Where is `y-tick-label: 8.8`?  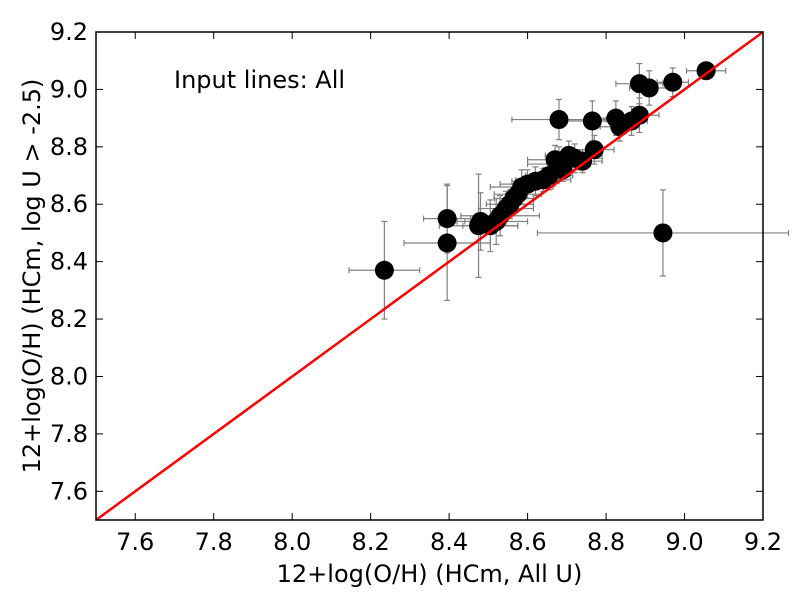
y-tick-label: 8.8 is located at coordinates (69, 147).